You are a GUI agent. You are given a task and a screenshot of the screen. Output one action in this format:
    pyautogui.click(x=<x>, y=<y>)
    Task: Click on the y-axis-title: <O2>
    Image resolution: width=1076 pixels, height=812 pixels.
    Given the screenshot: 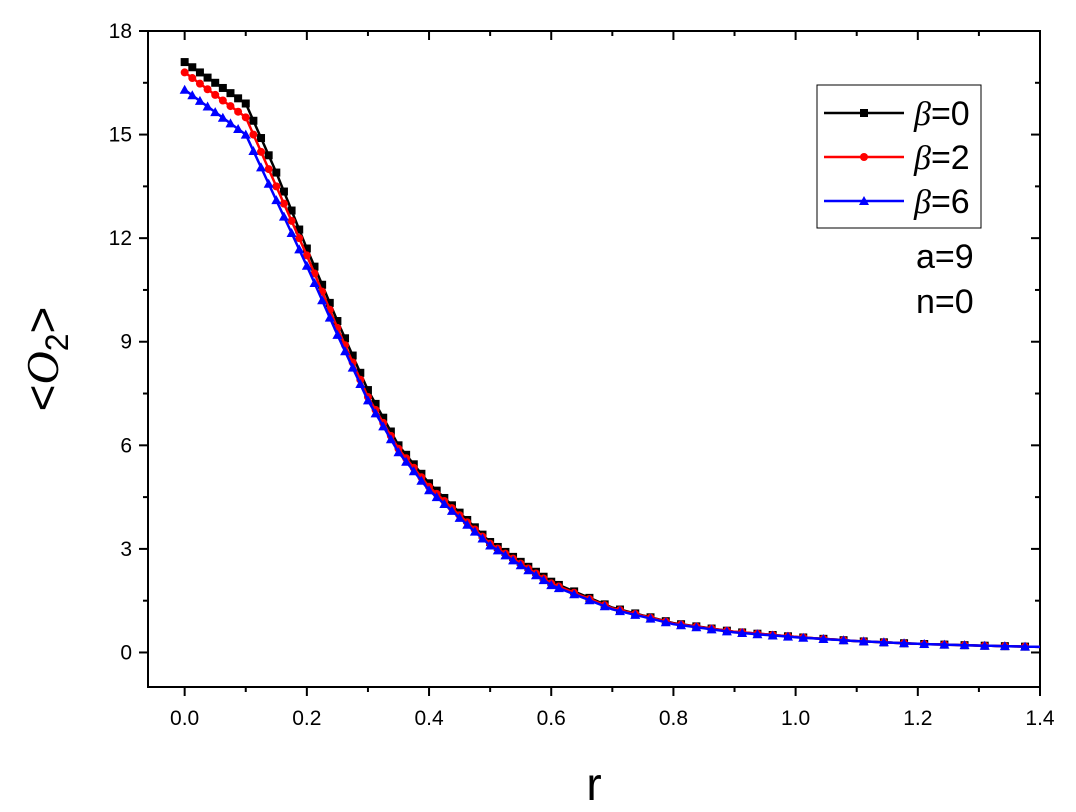 What is the action you would take?
    pyautogui.click(x=45, y=359)
    